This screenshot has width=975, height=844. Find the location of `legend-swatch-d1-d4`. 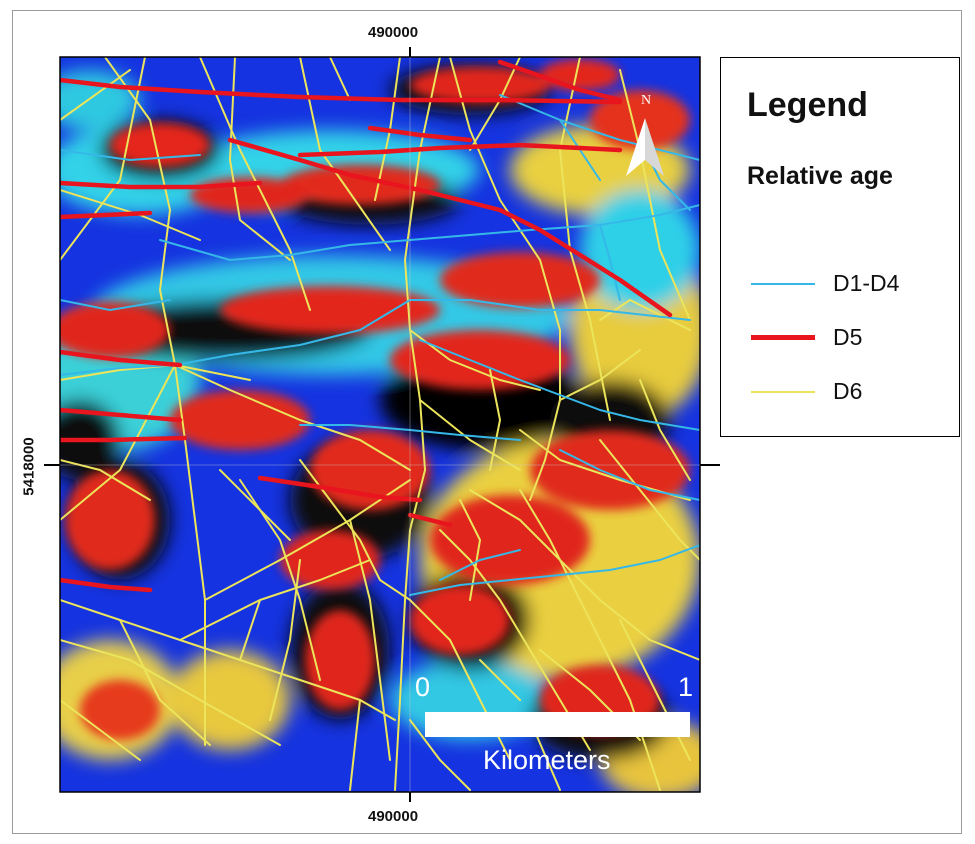

legend-swatch-d1-d4 is located at coordinates (783, 284).